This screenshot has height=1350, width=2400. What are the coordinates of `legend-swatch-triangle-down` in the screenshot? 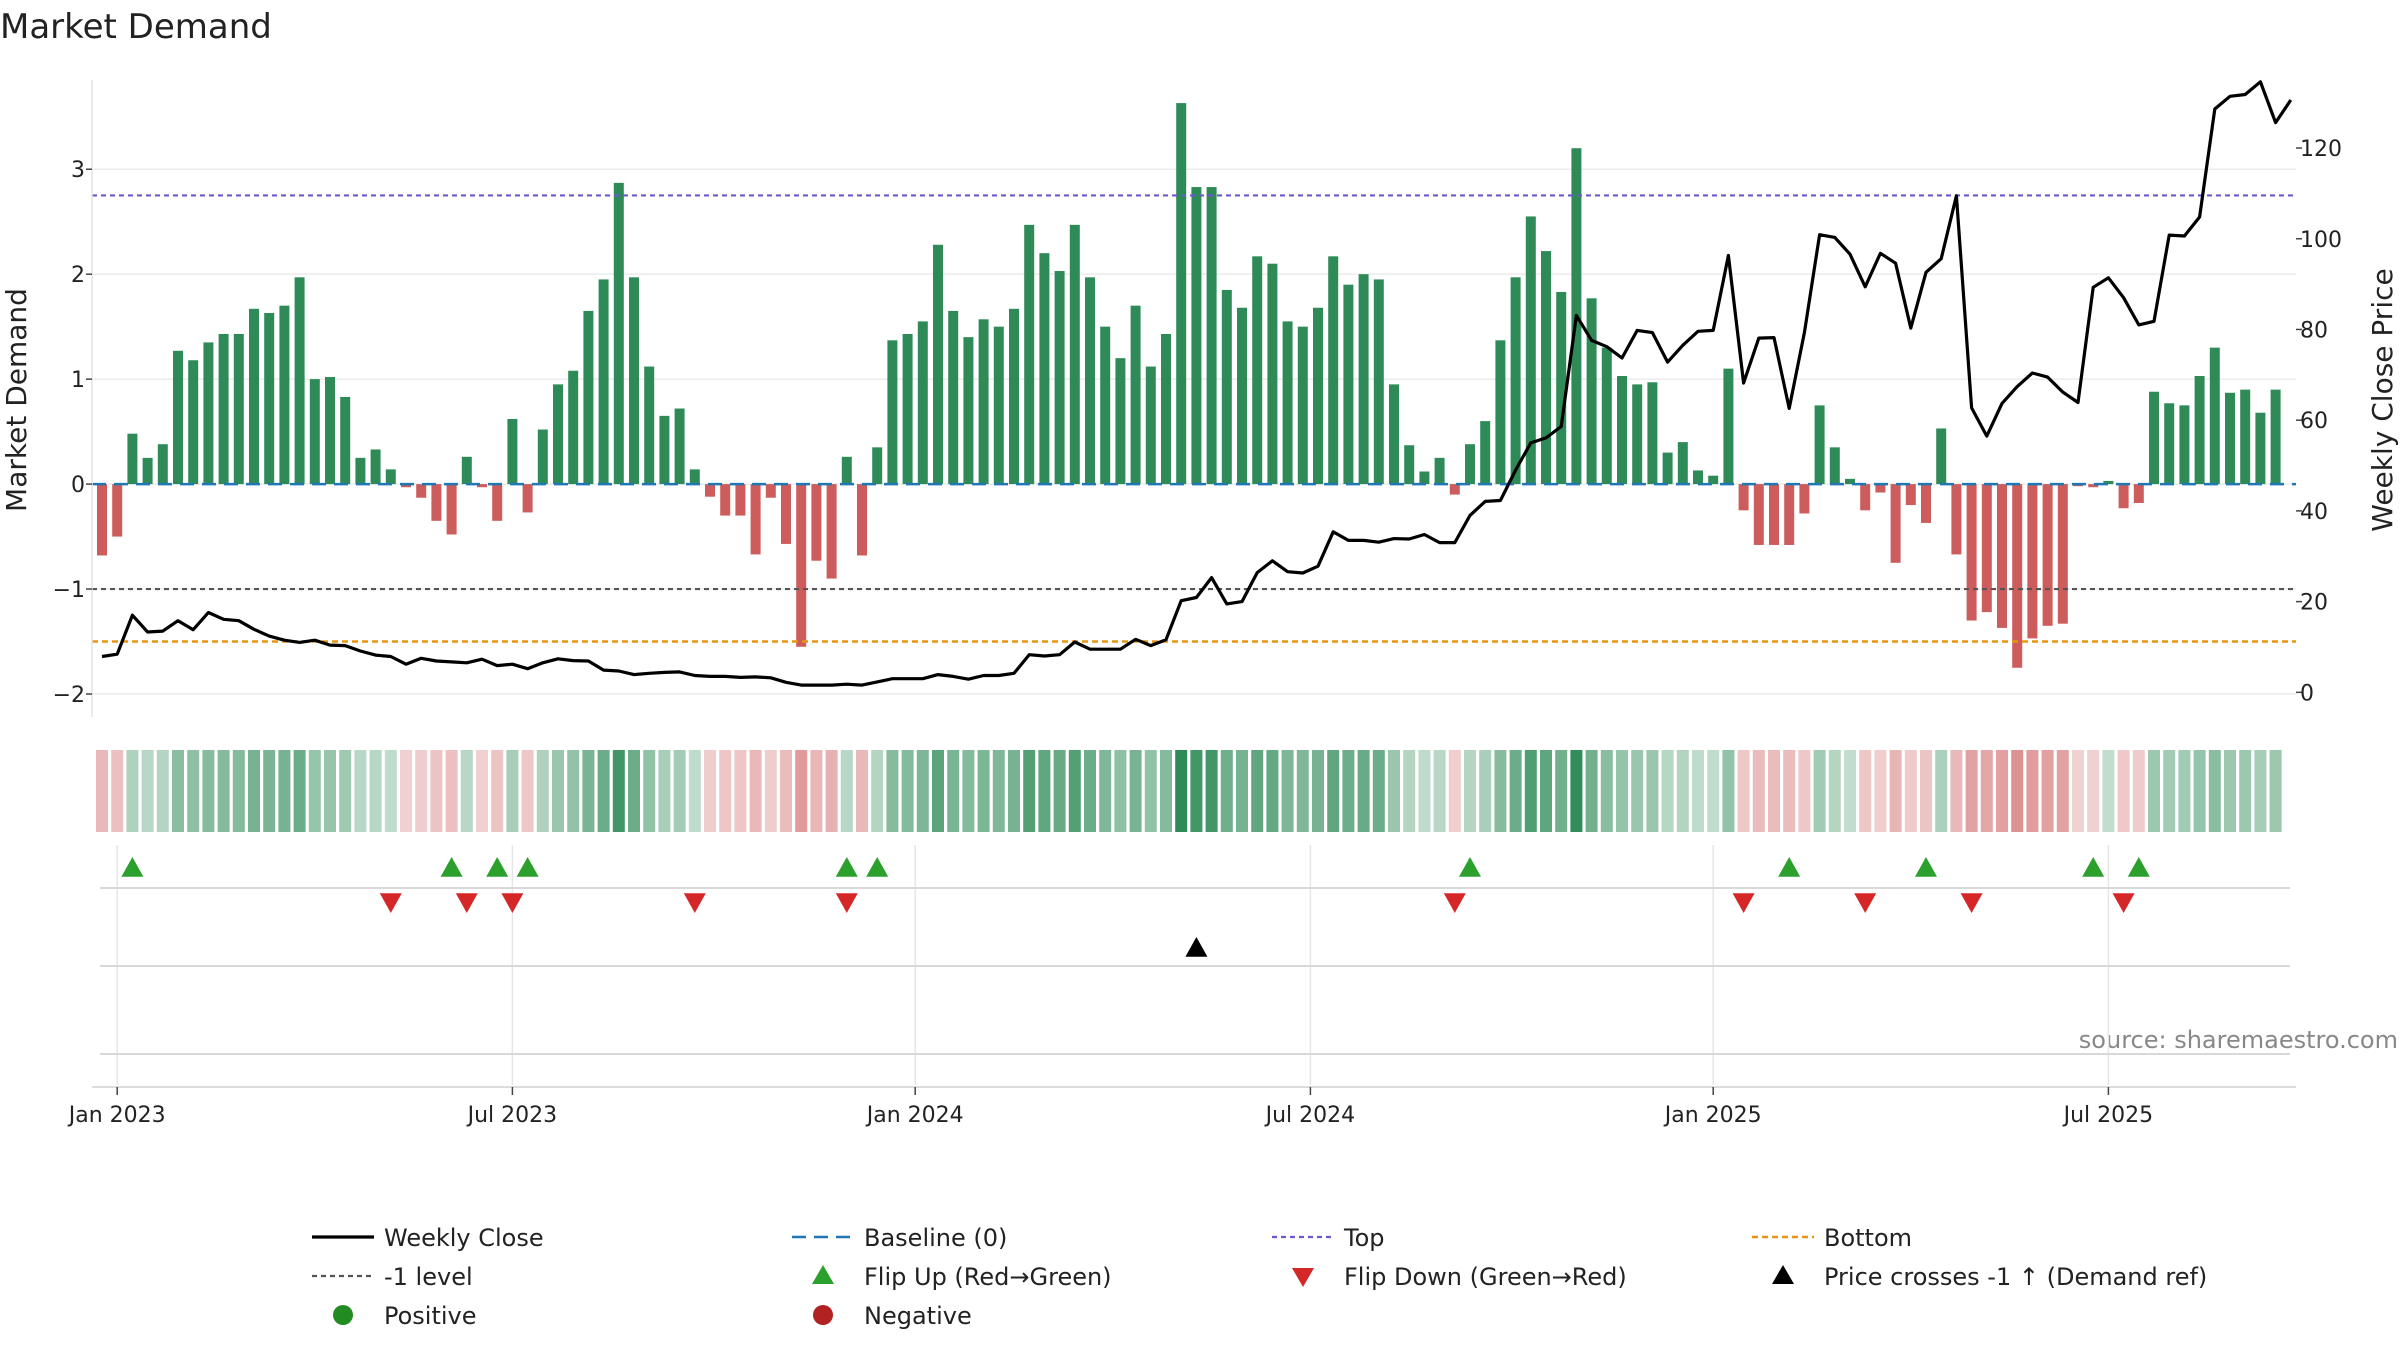 It's located at (1303, 1277).